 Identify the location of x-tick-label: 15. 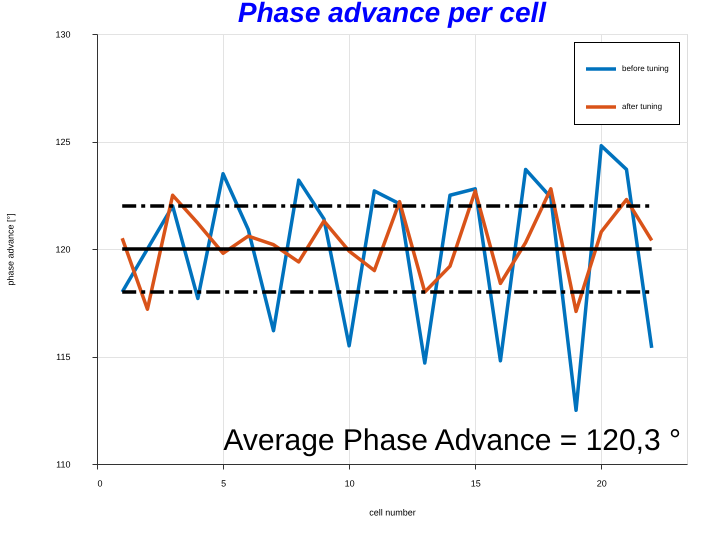
(475, 483).